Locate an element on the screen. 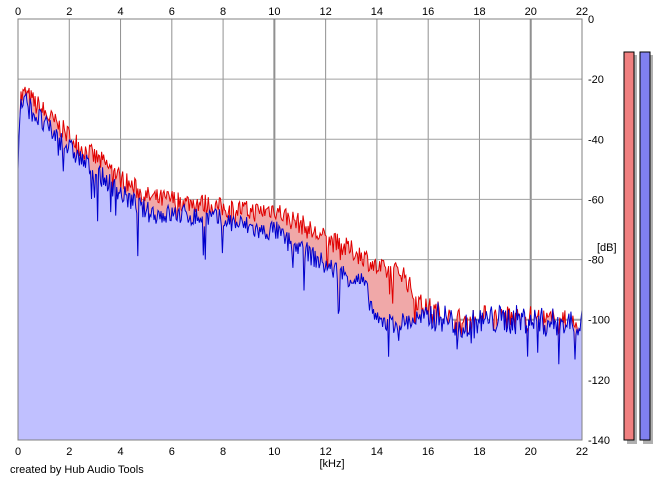 This screenshot has height=481, width=664. x-tick-label-bottom: 6 is located at coordinates (172, 452).